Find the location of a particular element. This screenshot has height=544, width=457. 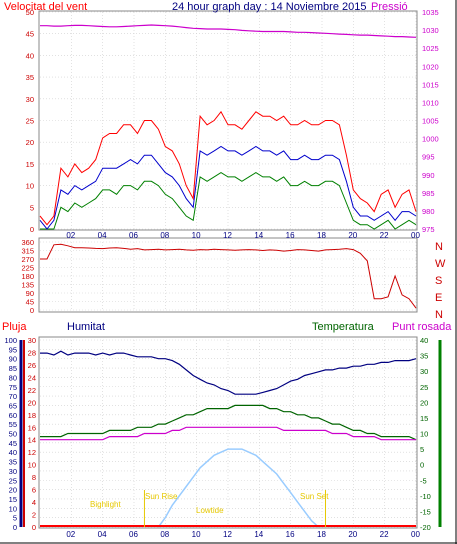

humidity-tick-label: 25 is located at coordinates (13, 480).